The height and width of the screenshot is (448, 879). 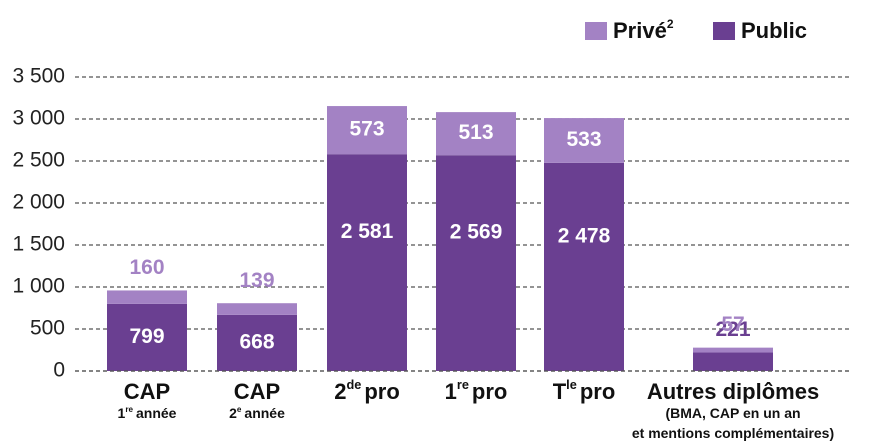 I want to click on category-label-sup: le, so click(x=571, y=384).